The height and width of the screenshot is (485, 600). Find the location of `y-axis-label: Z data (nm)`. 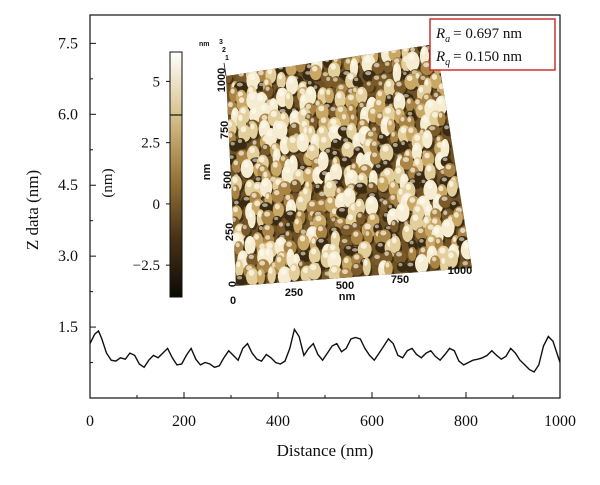

y-axis-label: Z data (nm) is located at coordinates (32, 210).